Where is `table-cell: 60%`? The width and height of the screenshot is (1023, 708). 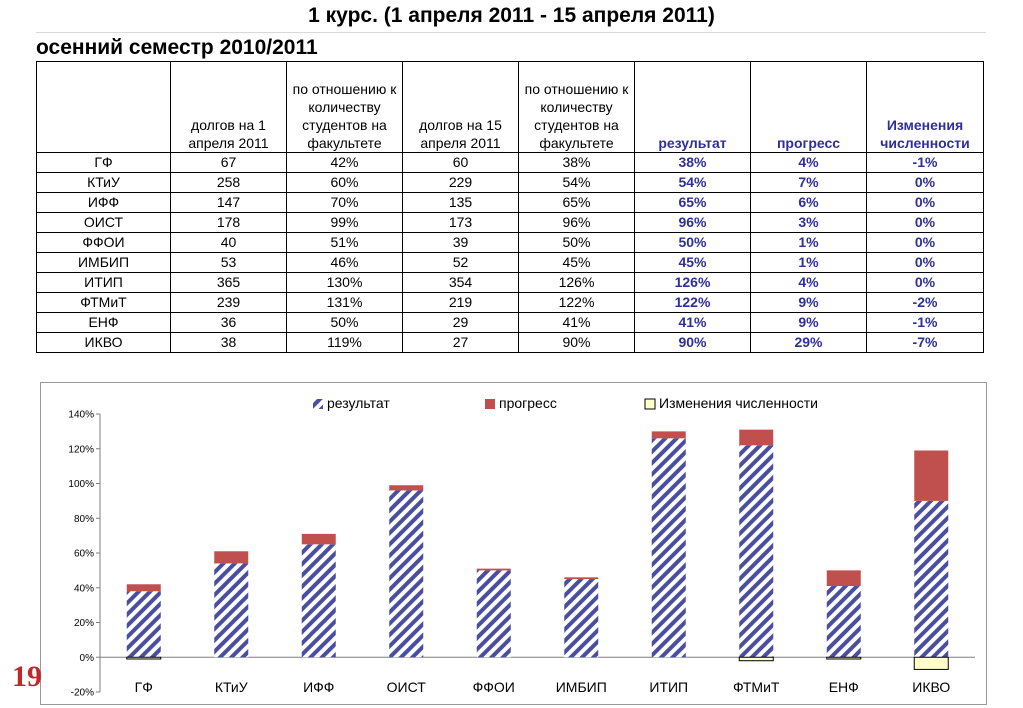 table-cell: 60% is located at coordinates (344, 182).